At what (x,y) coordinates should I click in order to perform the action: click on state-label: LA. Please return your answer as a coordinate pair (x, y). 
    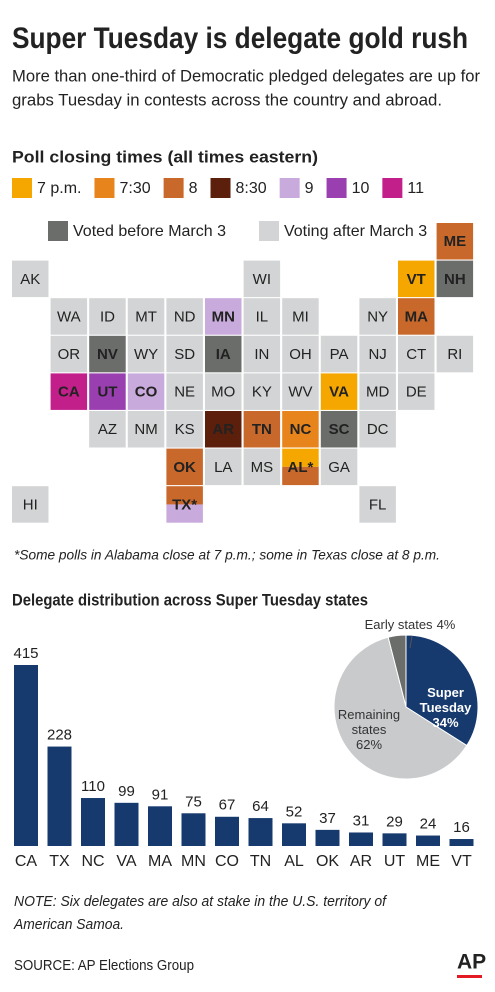
    Looking at the image, I should click on (223, 467).